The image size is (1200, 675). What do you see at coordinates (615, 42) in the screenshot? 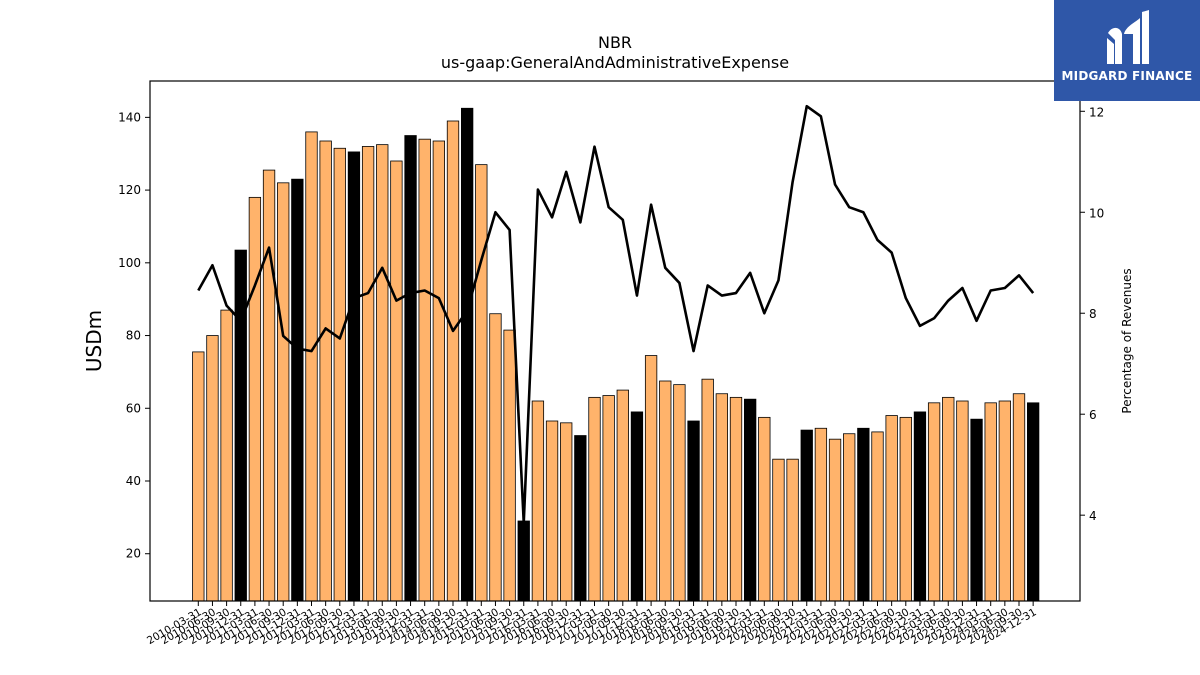
I see `chart-title: NBR` at bounding box center [615, 42].